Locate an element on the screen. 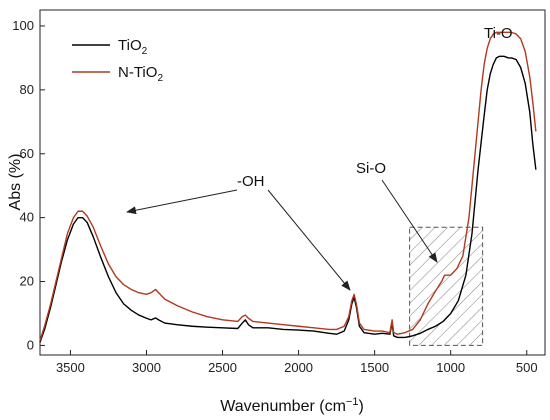 This screenshot has height=420, width=550. x-tick-label: 3500 is located at coordinates (70, 367).